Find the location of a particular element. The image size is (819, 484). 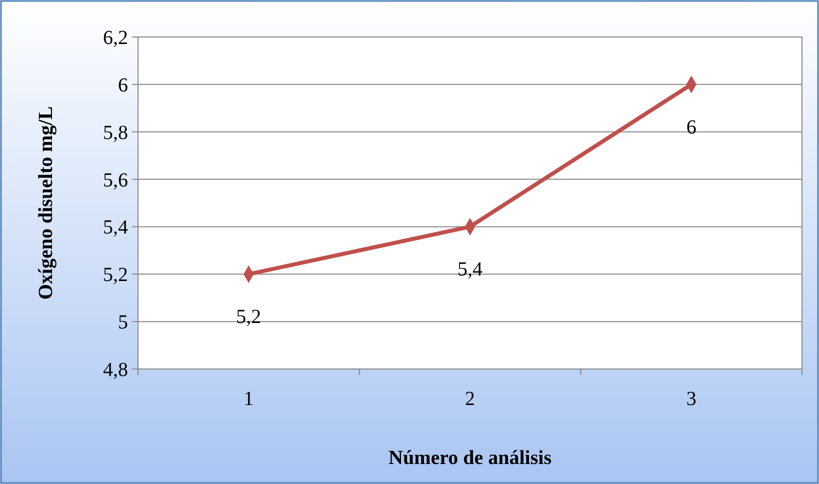

y-axis-title: Oxígeno disuelto mg/L is located at coordinates (46, 203).